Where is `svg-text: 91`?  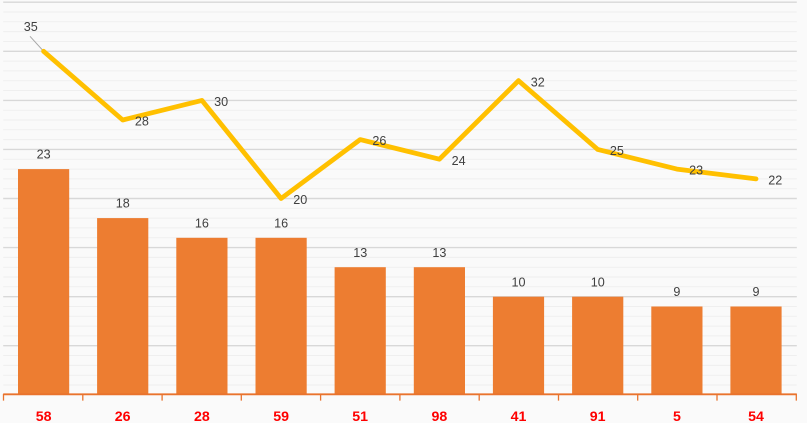
svg-text: 91 is located at coordinates (598, 416).